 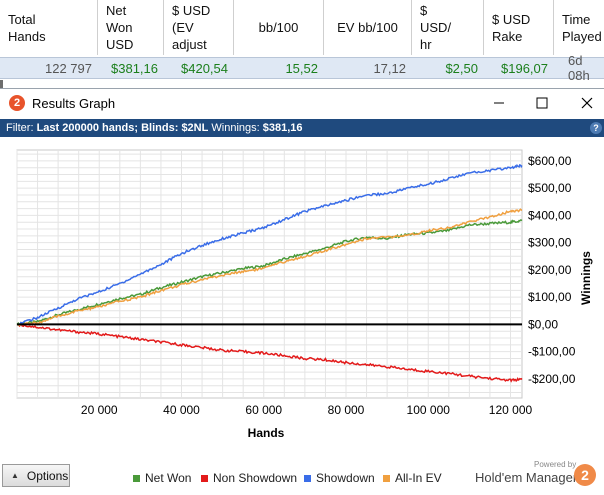 I want to click on x-tick-label: 40 000, so click(x=181, y=410).